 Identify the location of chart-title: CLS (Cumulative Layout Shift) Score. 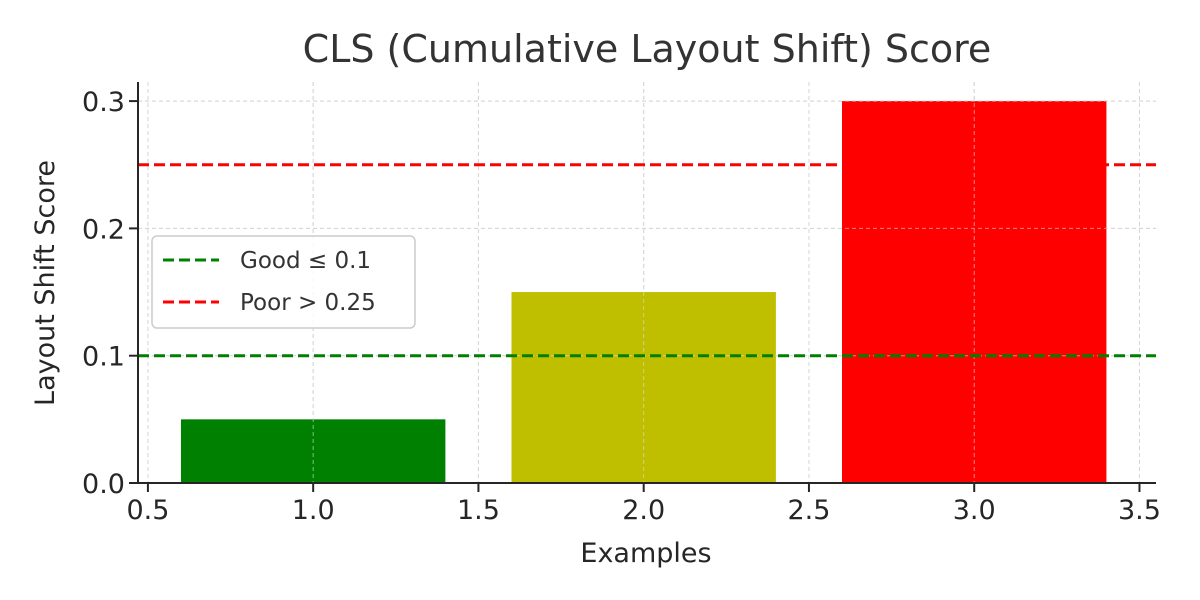
(647, 49).